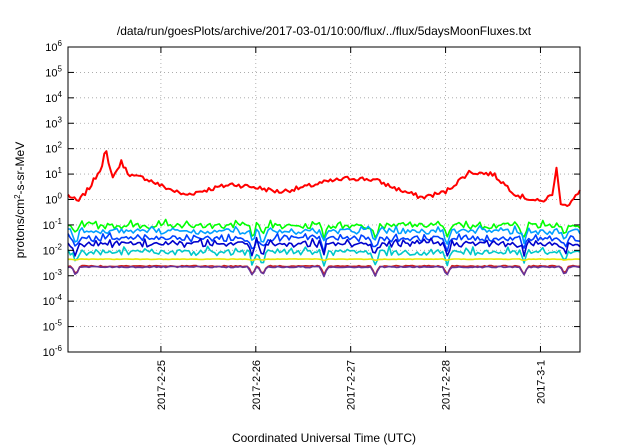  What do you see at coordinates (53, 122) in the screenshot?
I see `y-tick-label: 10³` at bounding box center [53, 122].